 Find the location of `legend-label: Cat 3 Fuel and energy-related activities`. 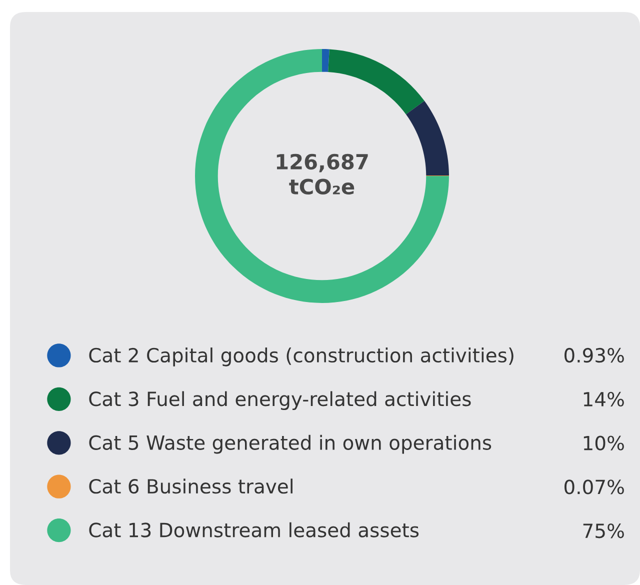

legend-label: Cat 3 Fuel and energy-related activities is located at coordinates (280, 400).